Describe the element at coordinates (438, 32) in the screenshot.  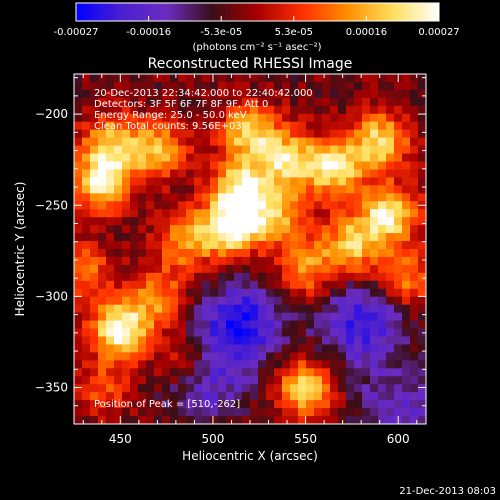
I see `colorbar-tick-label: 0.00027` at that location.